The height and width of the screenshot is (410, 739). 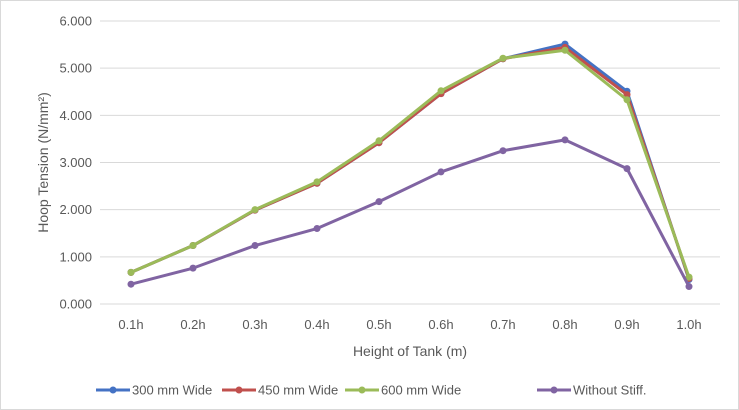 I want to click on y-tick-label: 4.000, so click(x=75, y=115).